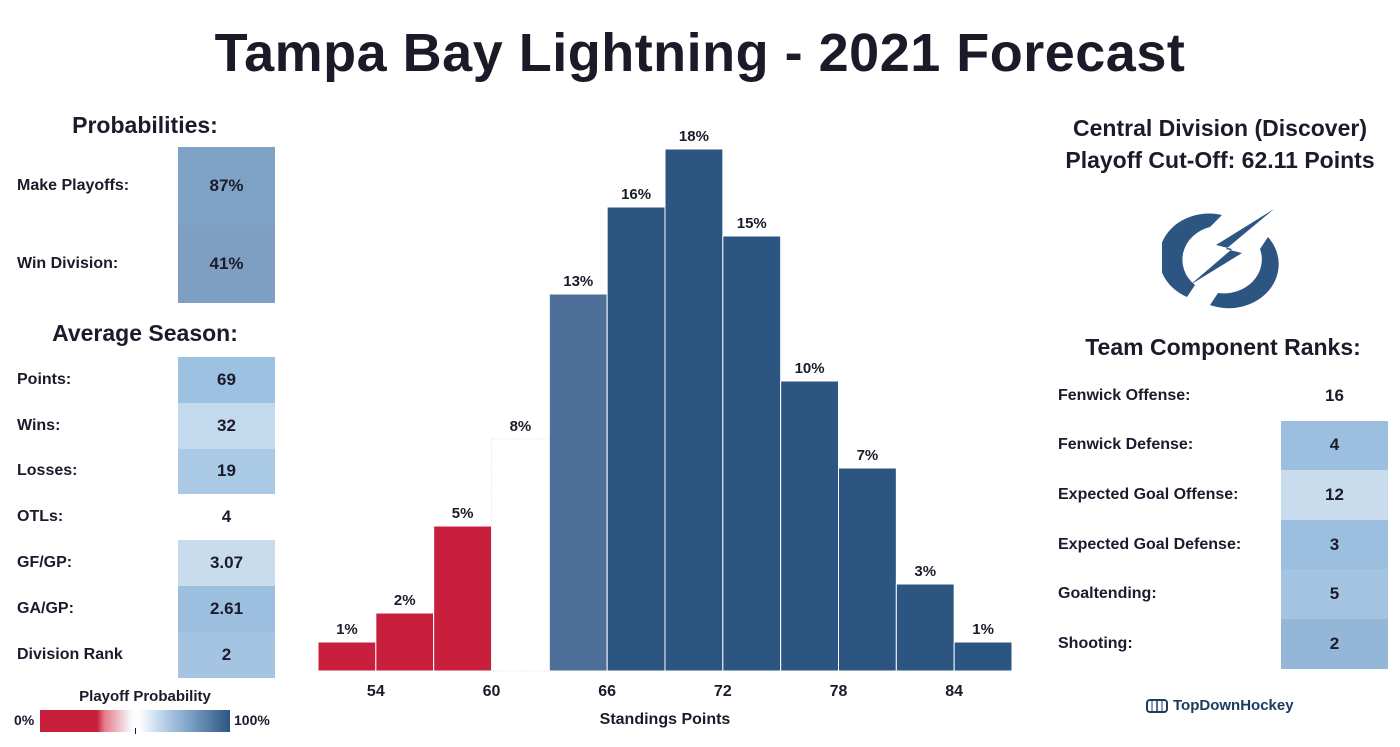 The width and height of the screenshot is (1400, 747). What do you see at coordinates (925, 571) in the screenshot?
I see `bar-data-label: 3%` at bounding box center [925, 571].